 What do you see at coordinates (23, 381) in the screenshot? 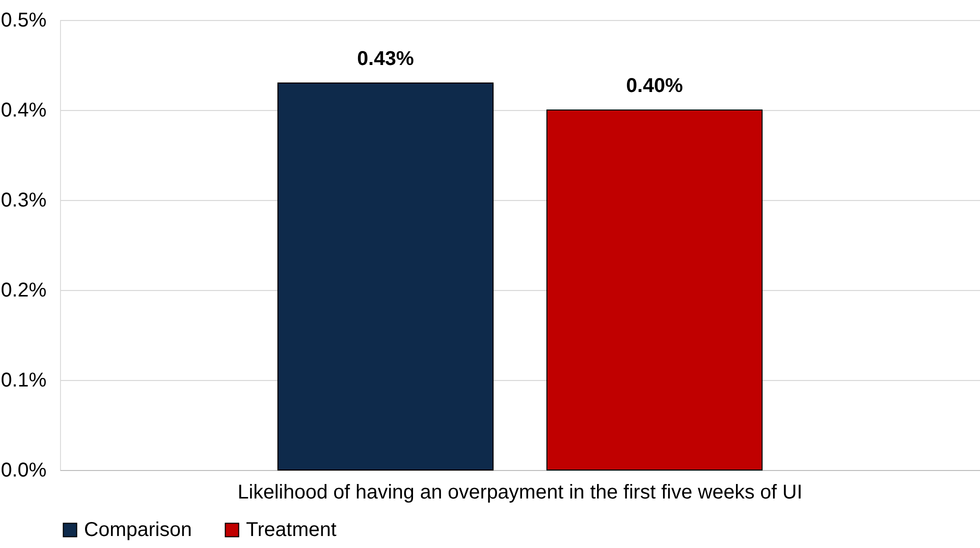
I see `y-tick-label: 0.1%` at bounding box center [23, 381].